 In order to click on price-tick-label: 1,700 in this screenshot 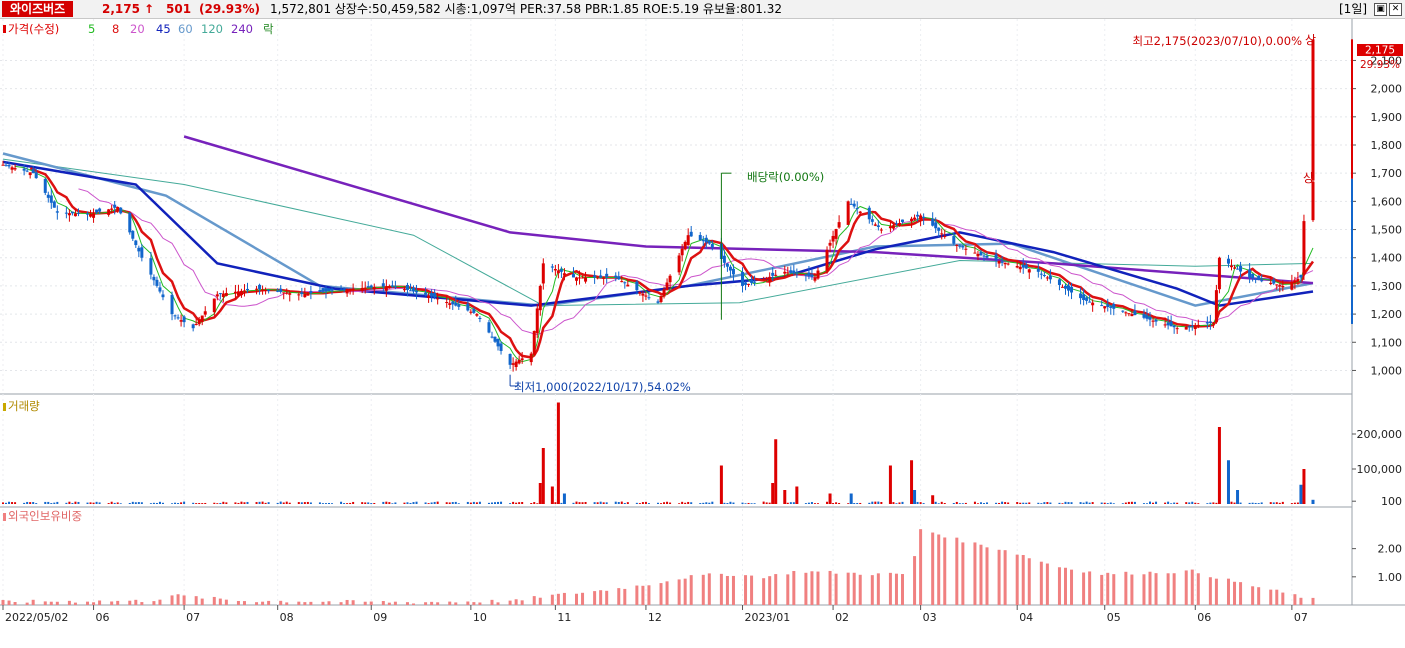, I will do `click(1387, 173)`.